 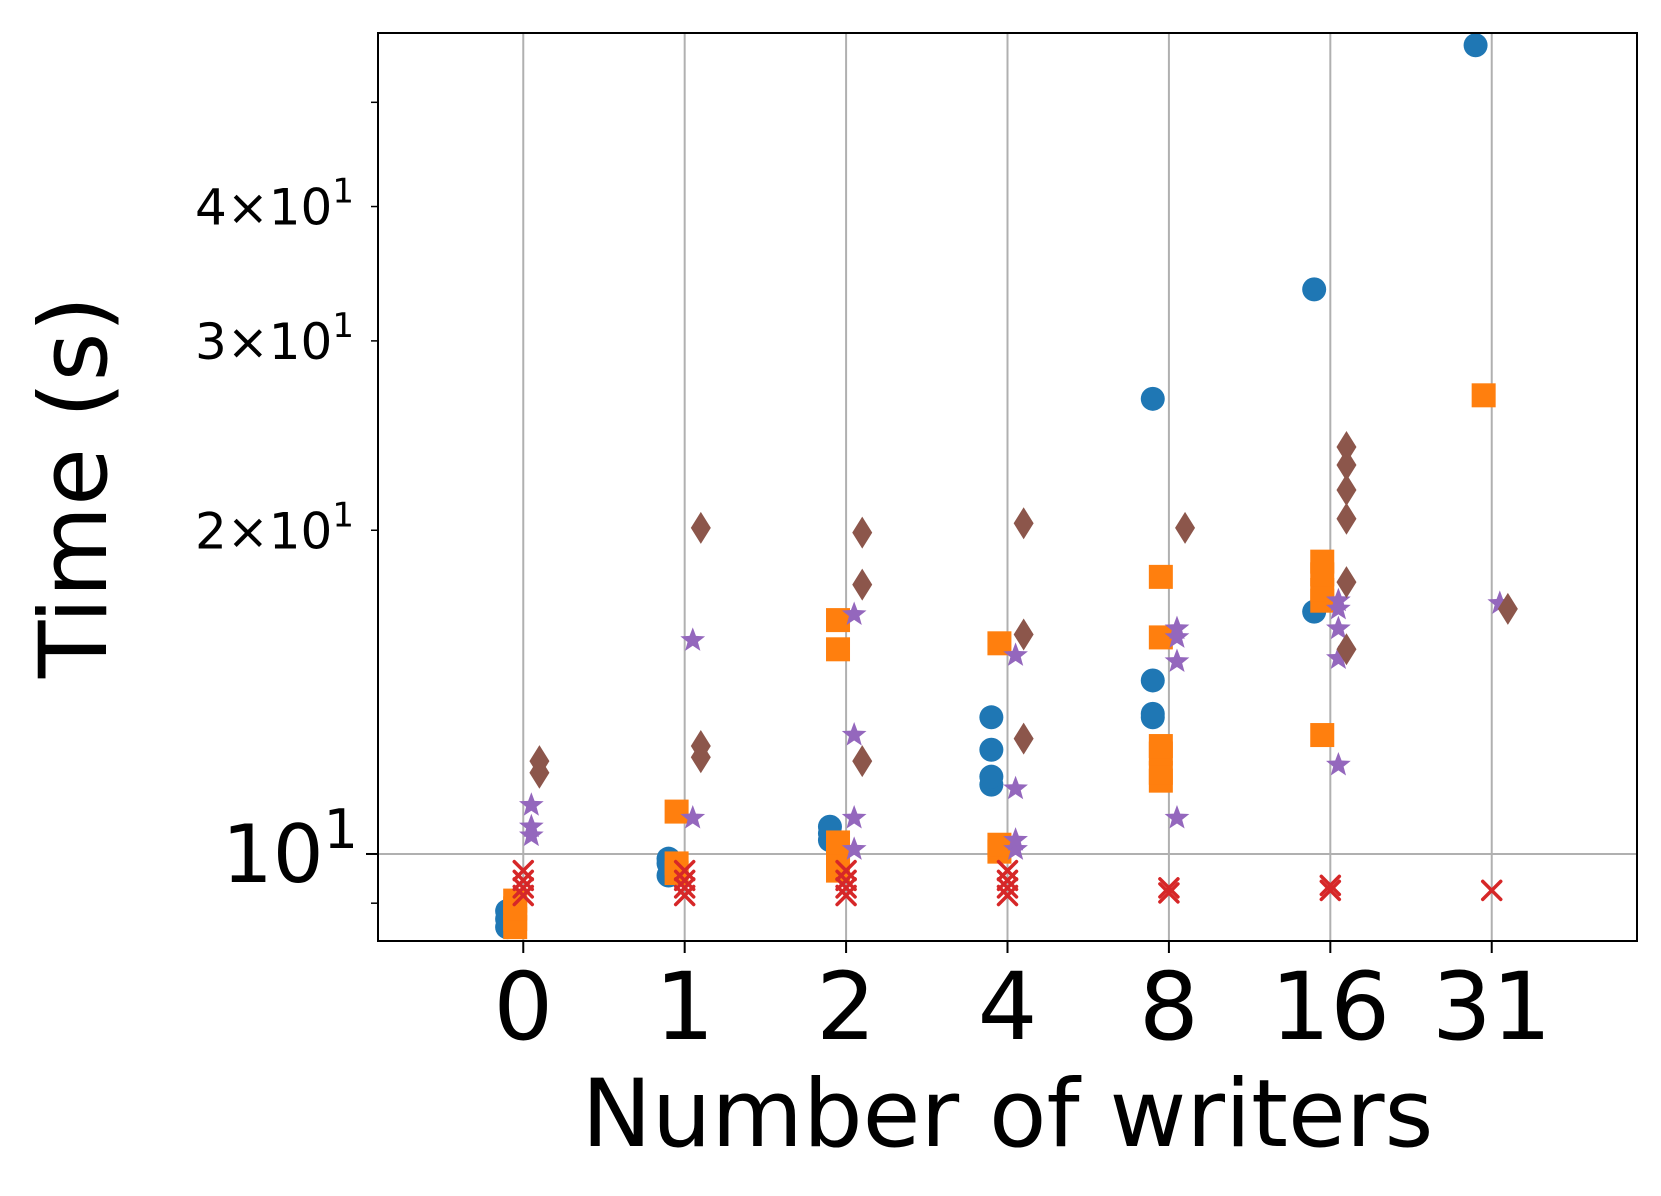 I want to click on x-tick-label: 8, so click(x=1169, y=1007).